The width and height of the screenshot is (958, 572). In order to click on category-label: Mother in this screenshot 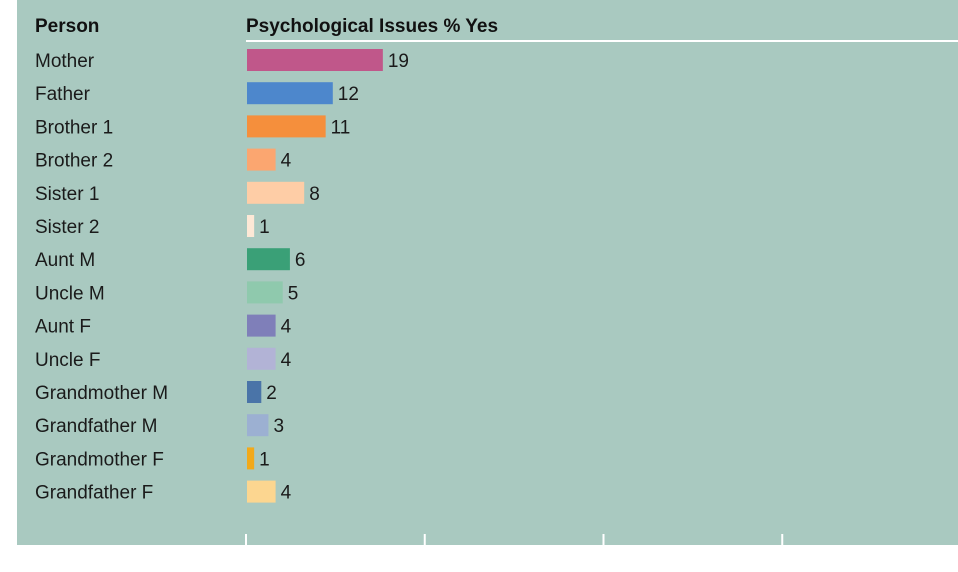, I will do `click(65, 61)`.